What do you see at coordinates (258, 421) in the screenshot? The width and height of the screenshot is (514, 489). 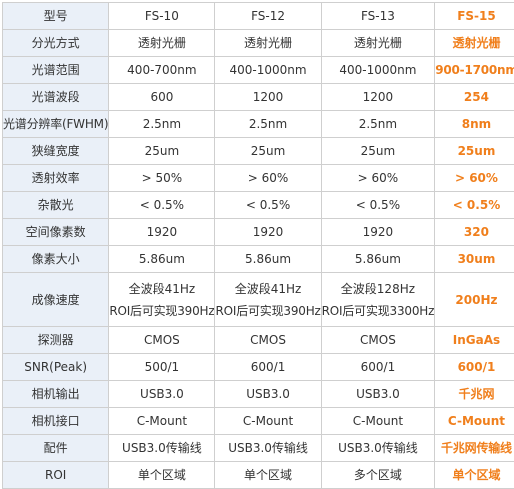 I see `table-row: 相机接口 C-Mount C-Mount C-Mount C-Mount` at bounding box center [258, 421].